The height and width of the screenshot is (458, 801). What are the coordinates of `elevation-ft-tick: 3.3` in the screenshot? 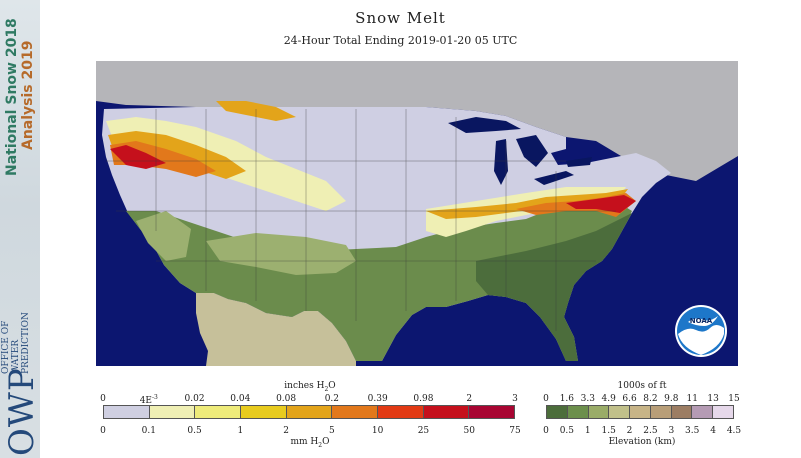 It's located at (587, 399).